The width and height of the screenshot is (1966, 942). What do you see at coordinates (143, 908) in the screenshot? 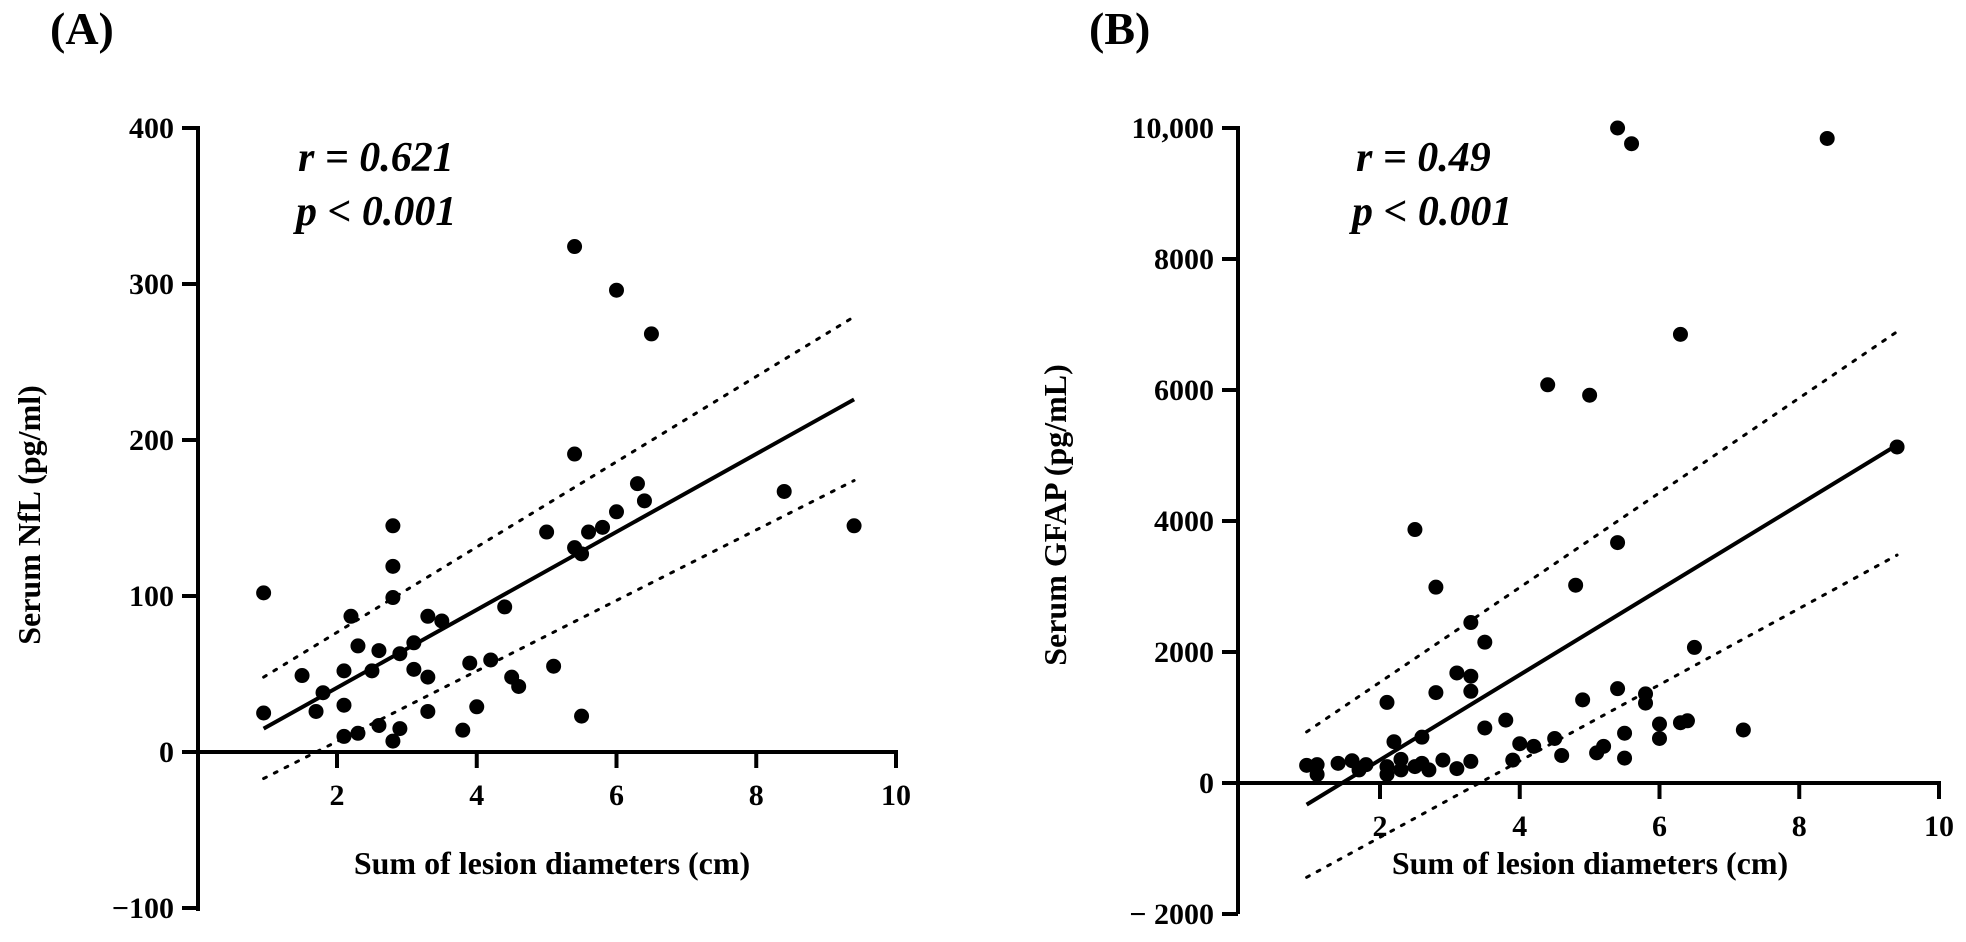
I see `panel-a-y-tick-label: −100` at bounding box center [143, 908].